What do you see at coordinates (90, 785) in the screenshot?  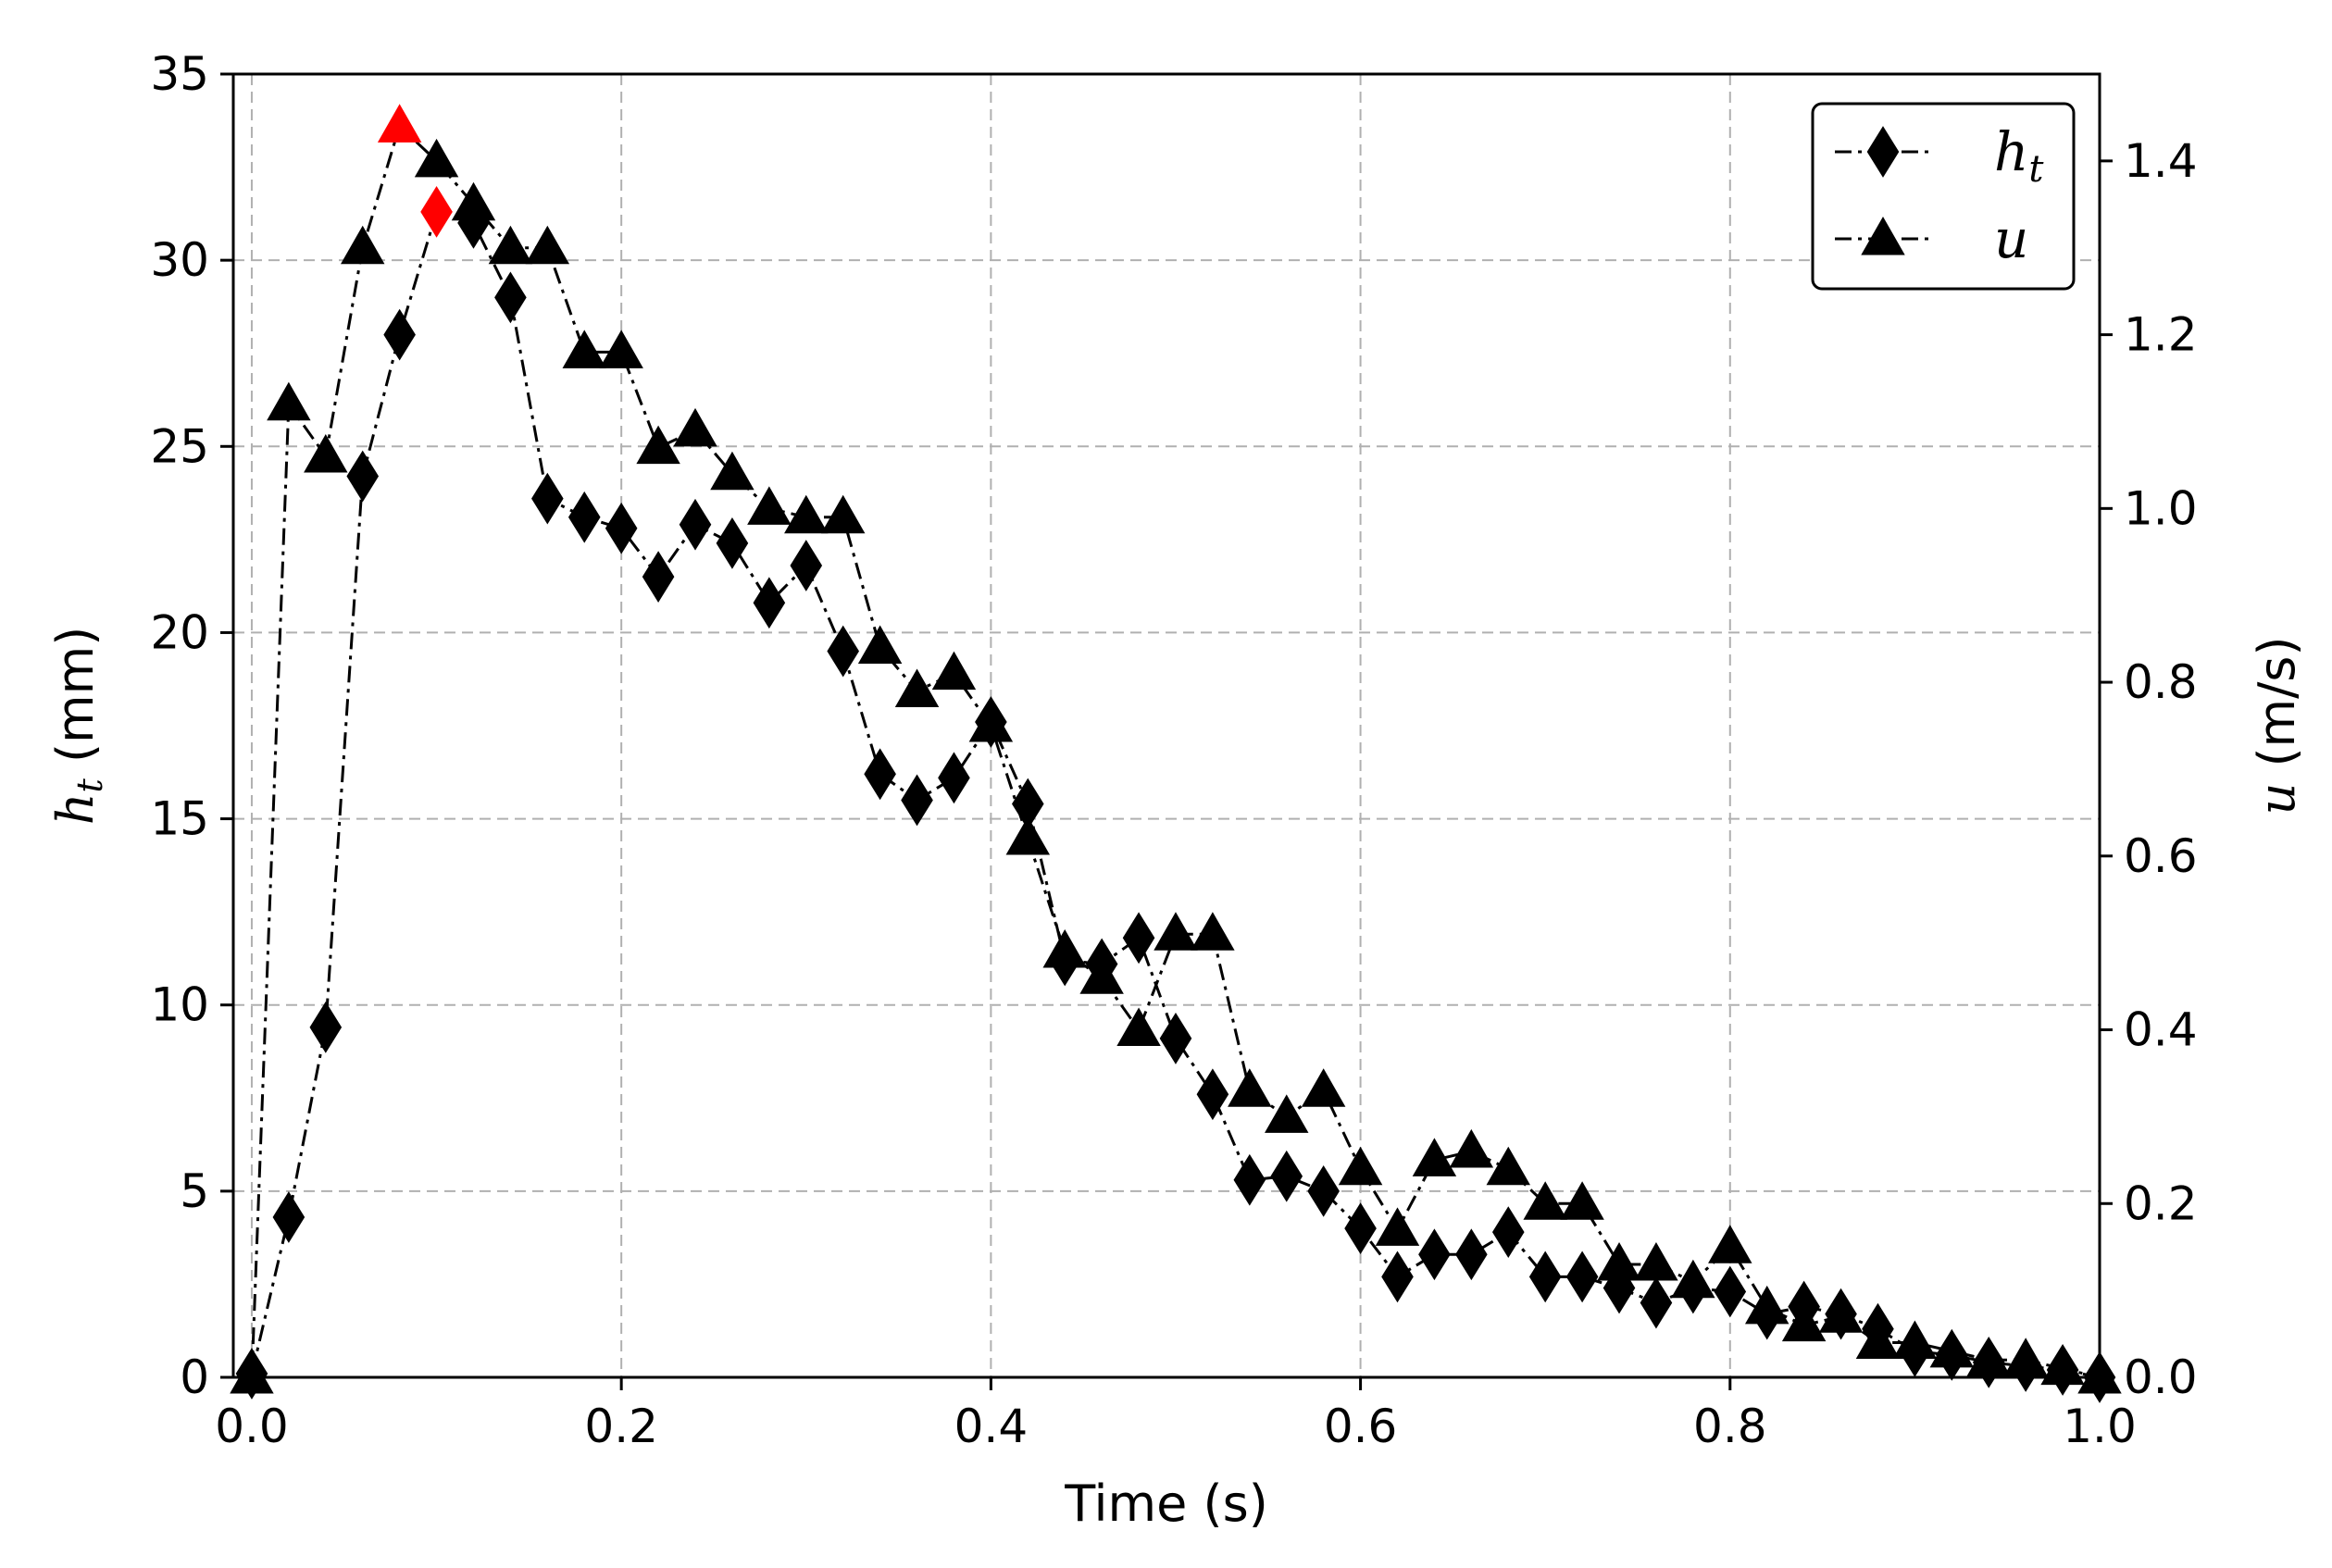 I see `y-left-subscript: t` at bounding box center [90, 785].